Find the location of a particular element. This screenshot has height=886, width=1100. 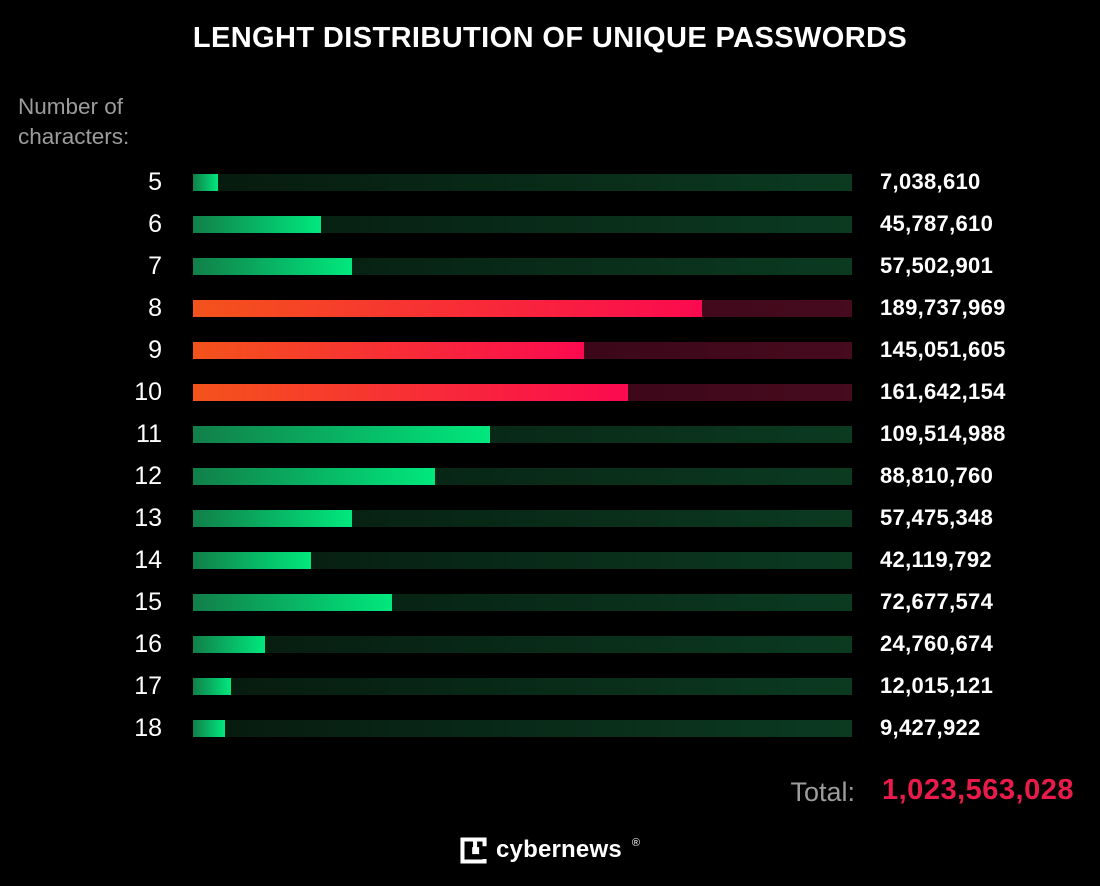

chart-title: LENGHT DISTRIBUTION OF UNIQUE PASSWORDS is located at coordinates (550, 38).